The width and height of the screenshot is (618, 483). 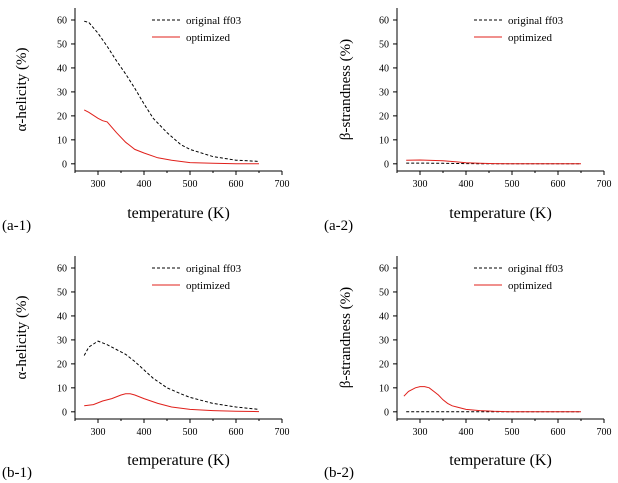 What do you see at coordinates (17, 473) in the screenshot?
I see `panel-label: (b-1)` at bounding box center [17, 473].